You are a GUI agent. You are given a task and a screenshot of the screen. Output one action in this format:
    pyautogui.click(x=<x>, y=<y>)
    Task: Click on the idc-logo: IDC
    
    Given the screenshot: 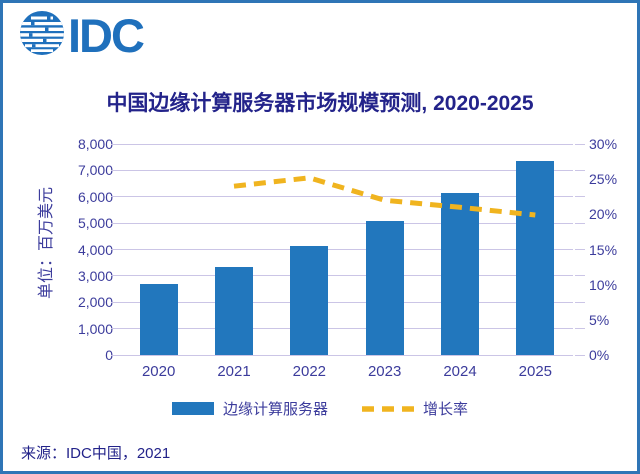 What is the action you would take?
    pyautogui.click(x=82, y=35)
    